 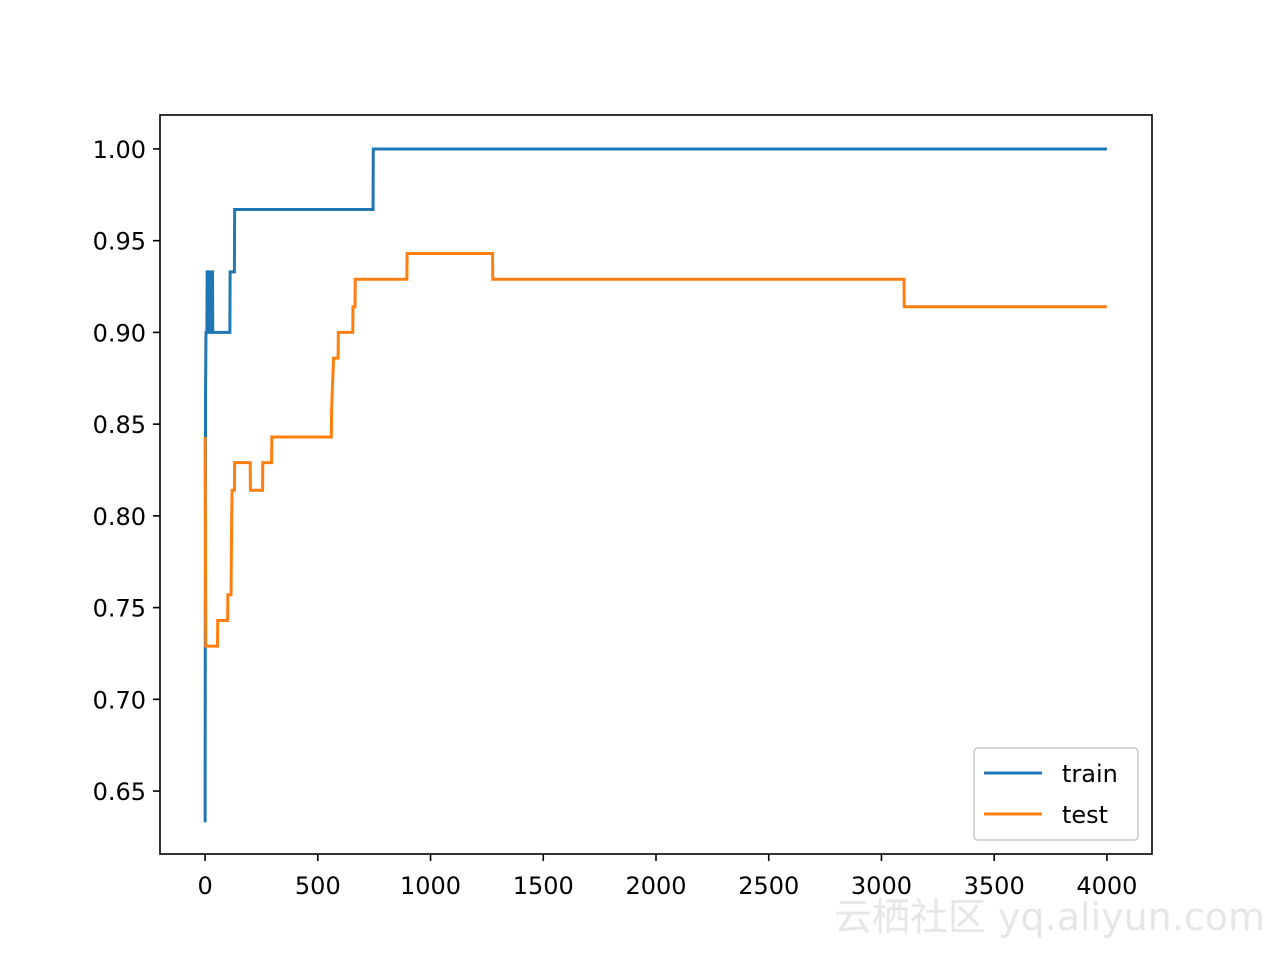 What do you see at coordinates (768, 886) in the screenshot?
I see `x-tick-label: 2500` at bounding box center [768, 886].